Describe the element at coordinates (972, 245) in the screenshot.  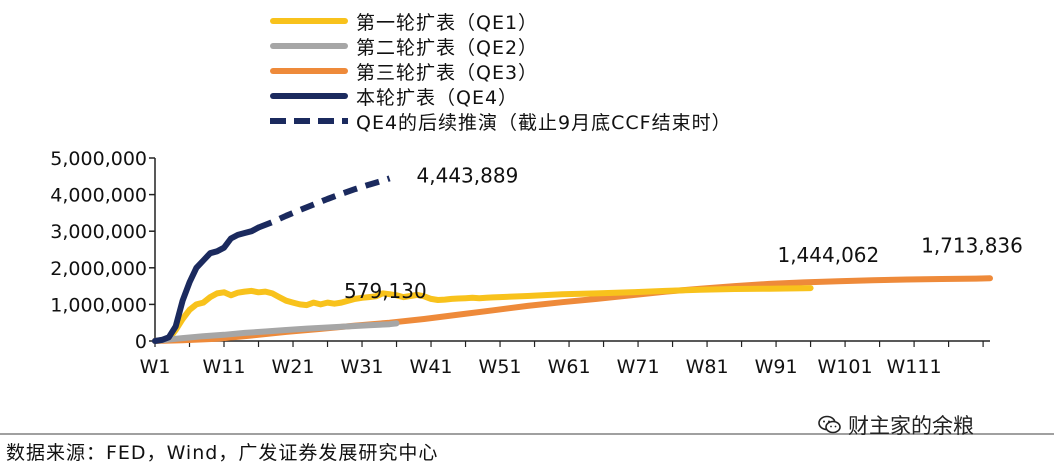
I see `data-label: 1,713,836` at that location.